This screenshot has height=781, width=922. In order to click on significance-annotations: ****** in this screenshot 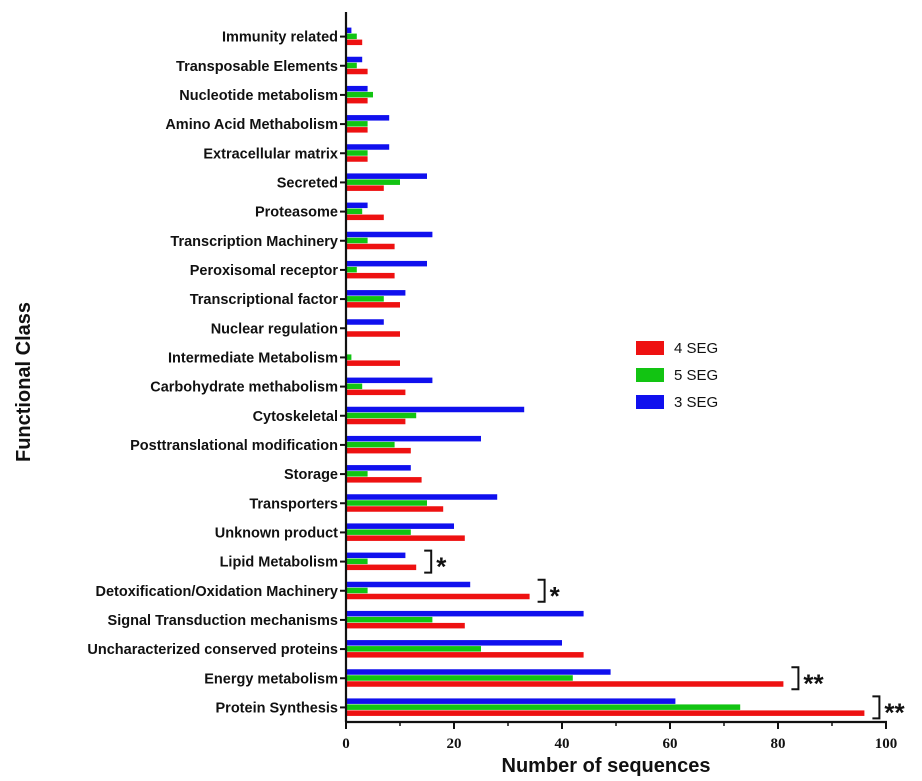, I will do `click(665, 638)`.